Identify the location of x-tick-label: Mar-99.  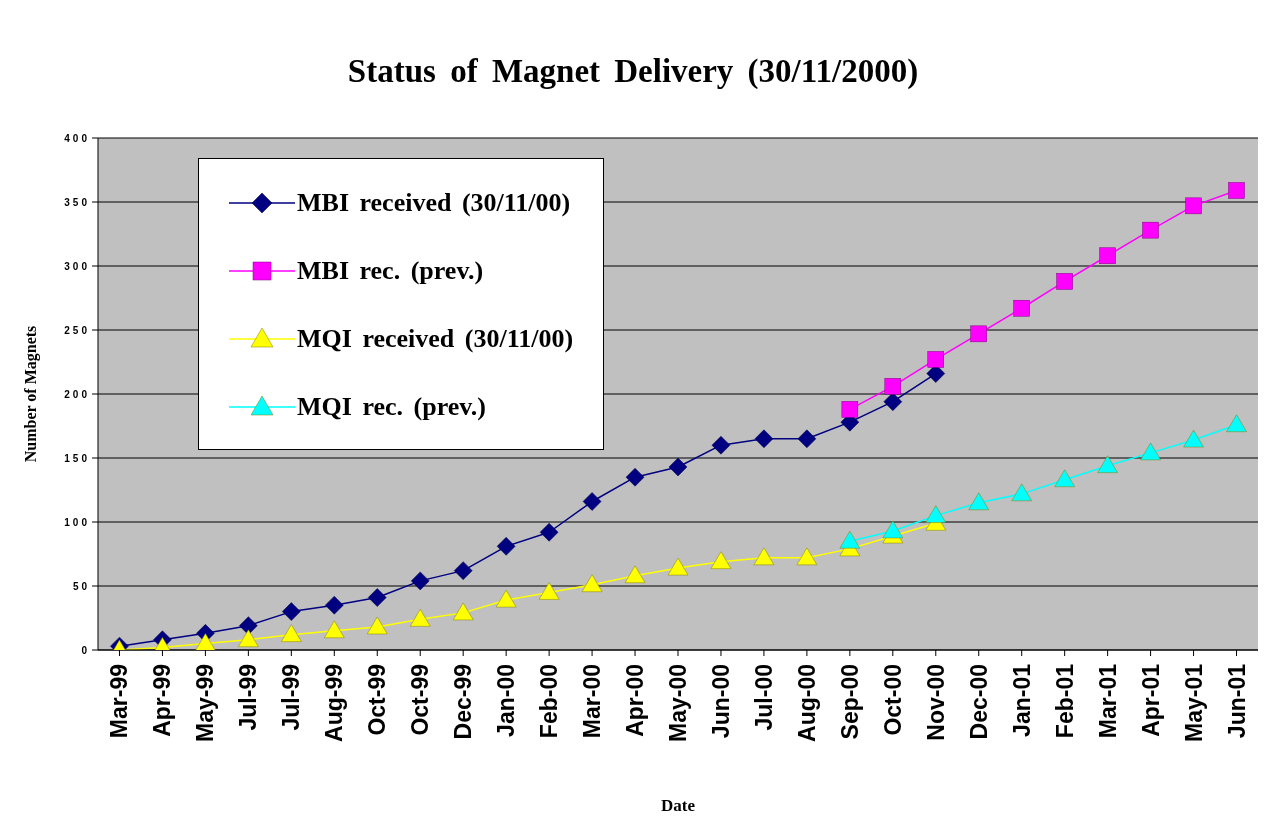
(119, 701).